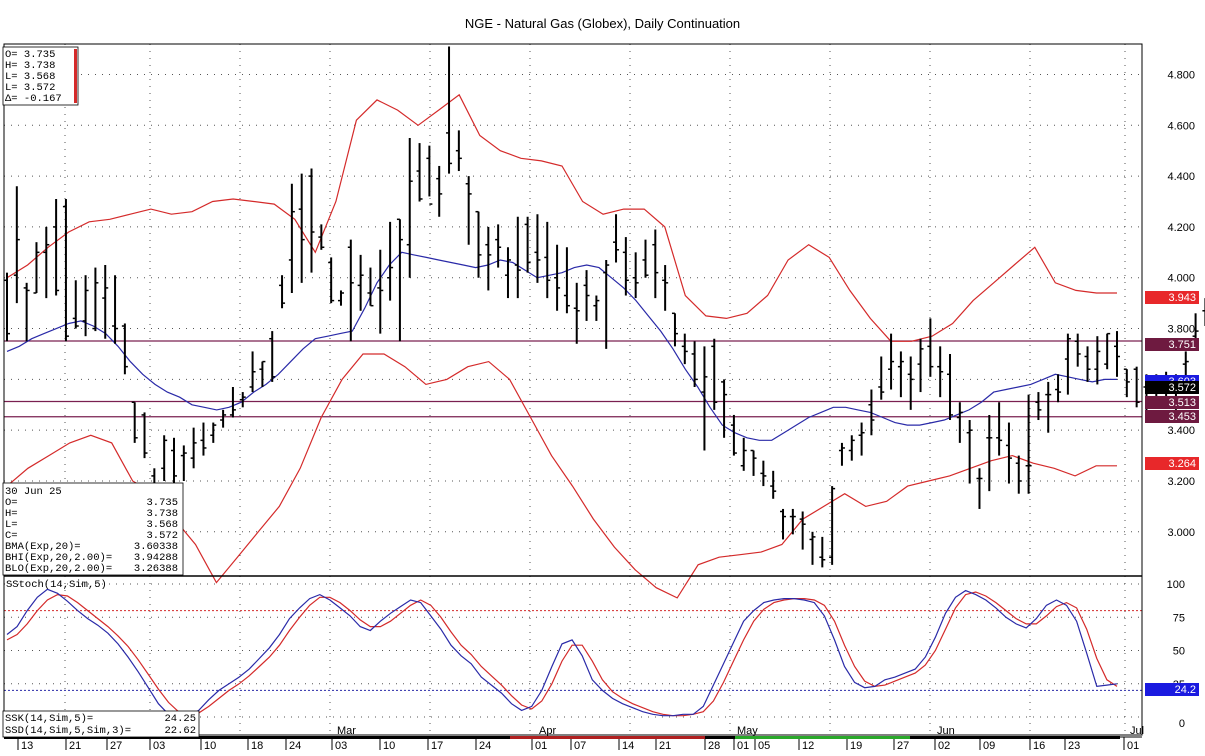  What do you see at coordinates (58, 569) in the screenshot?
I see `info-label: BLO(Exp,20,2.00)=` at bounding box center [58, 569].